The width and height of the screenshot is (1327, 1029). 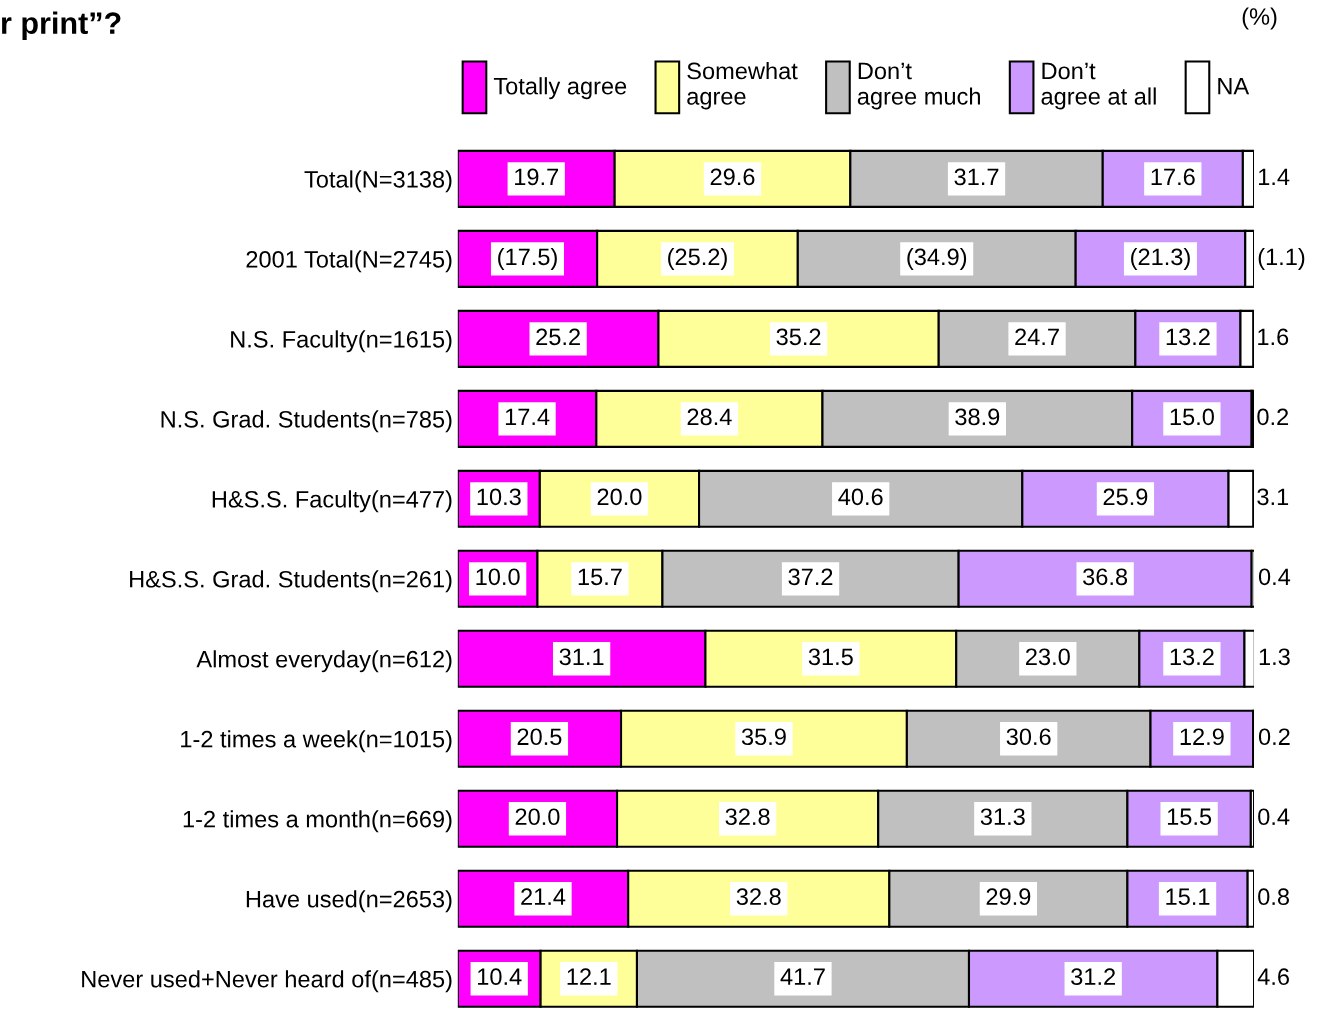 I want to click on data-label: 15.5, so click(x=1189, y=817).